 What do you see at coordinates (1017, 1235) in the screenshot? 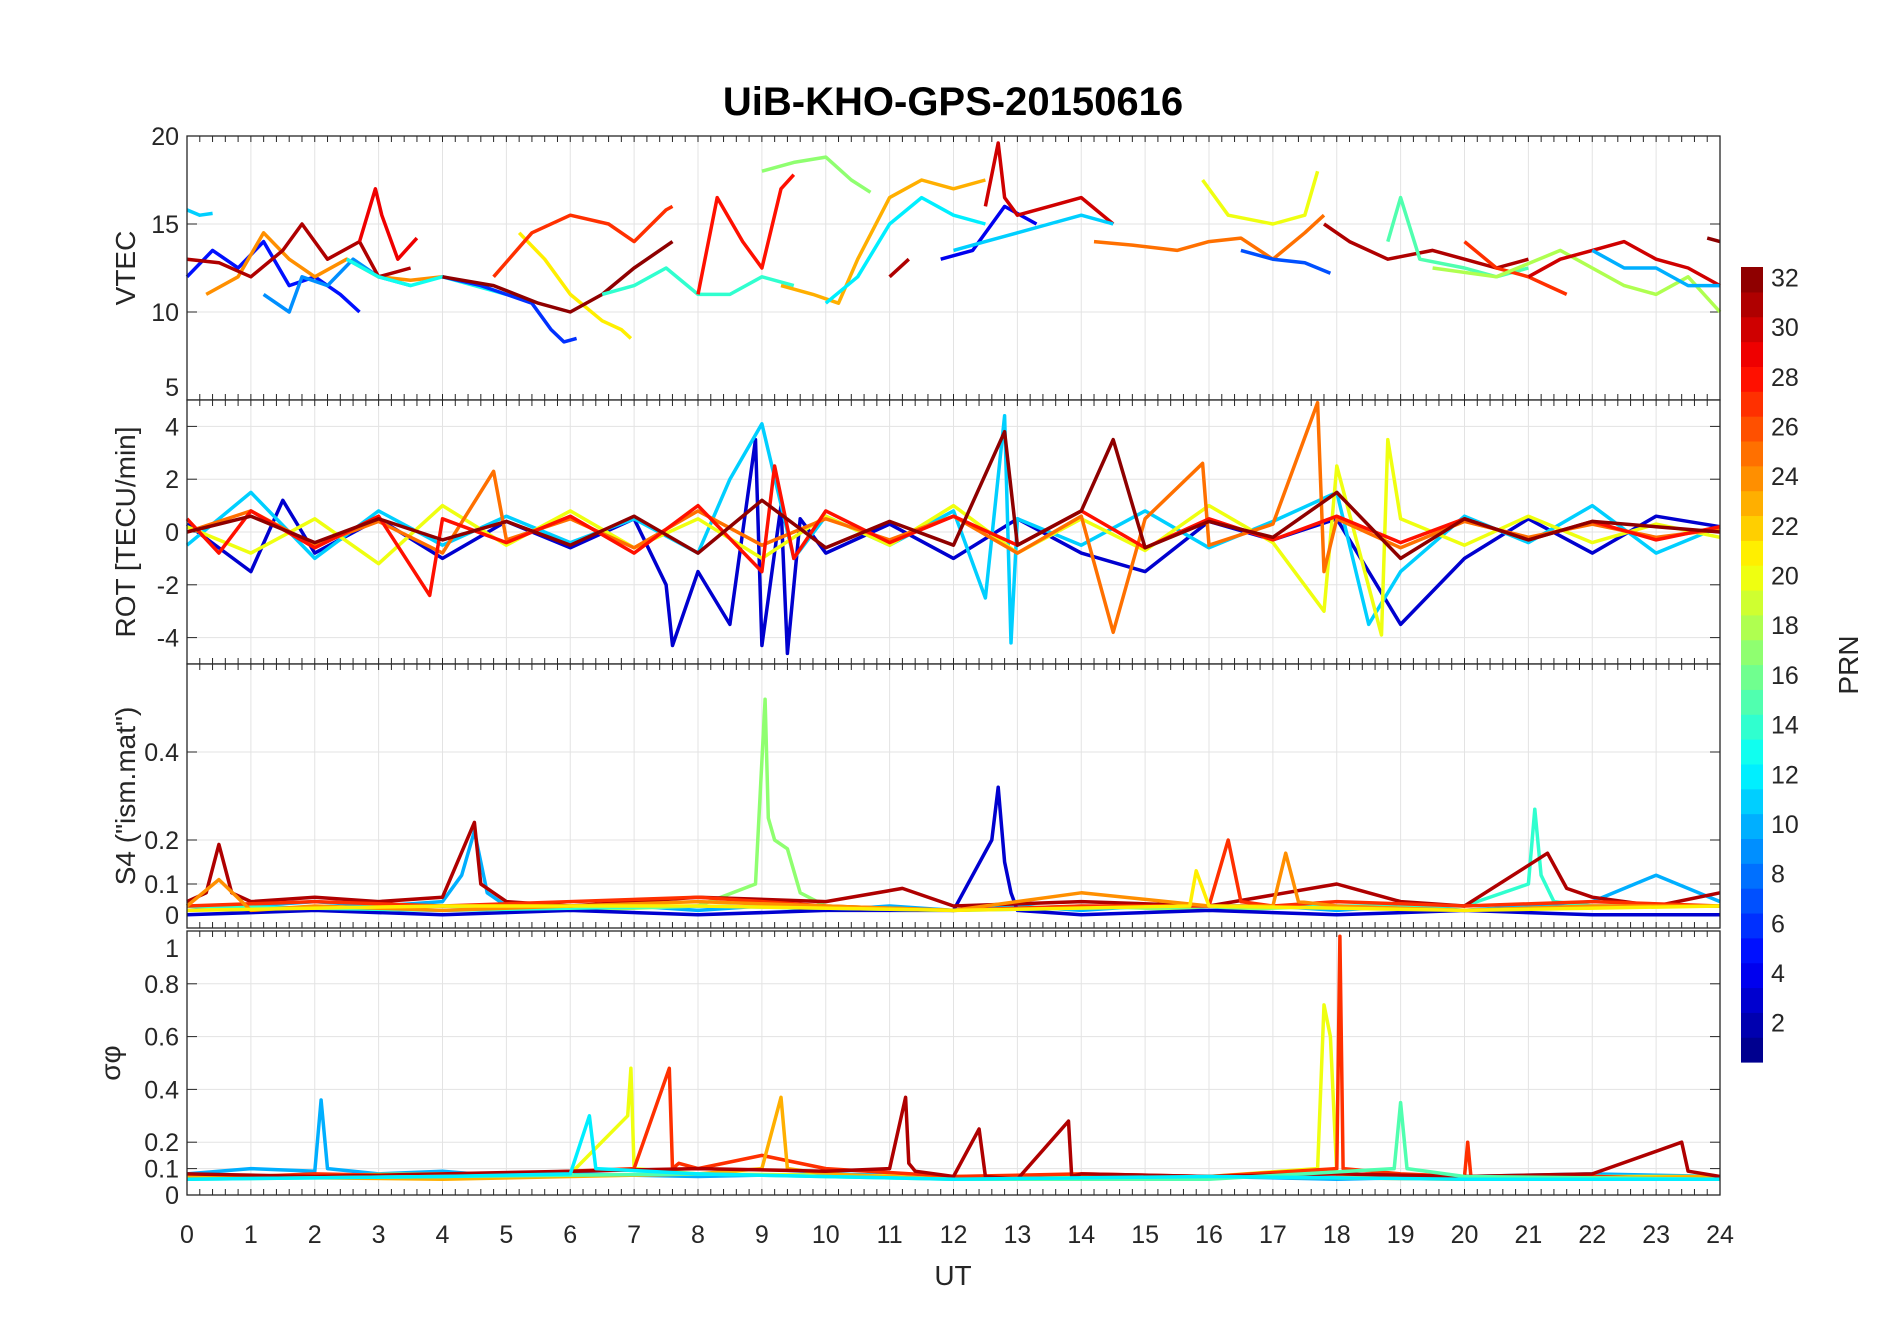
I see `x-tick-label: 13` at bounding box center [1017, 1235].